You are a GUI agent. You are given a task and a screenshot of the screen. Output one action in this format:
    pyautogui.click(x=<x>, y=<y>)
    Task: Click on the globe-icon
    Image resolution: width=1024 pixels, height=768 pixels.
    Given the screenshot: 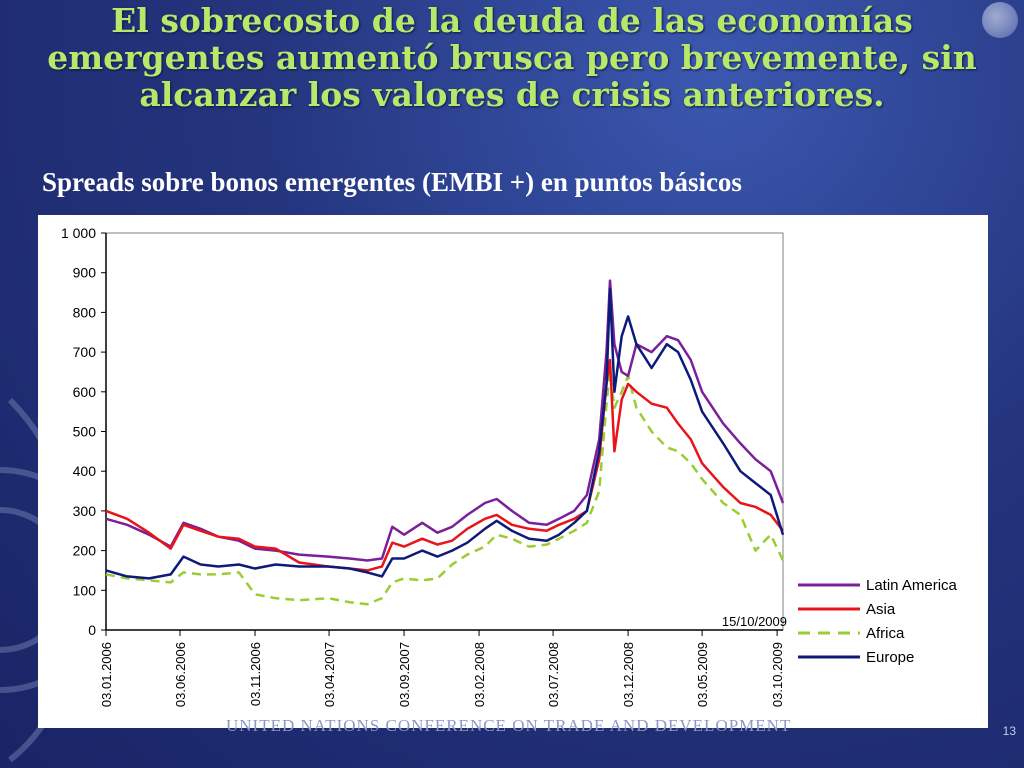 What is the action you would take?
    pyautogui.click(x=1000, y=20)
    